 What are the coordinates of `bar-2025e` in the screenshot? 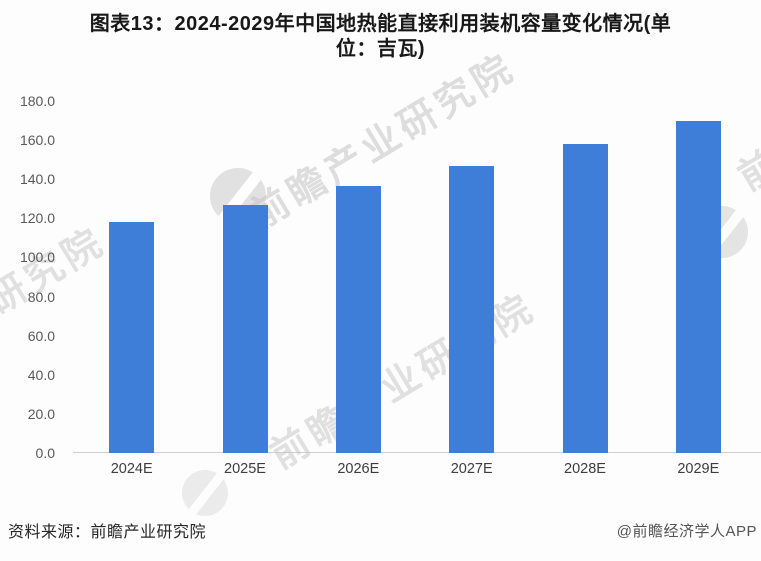 It's located at (245, 328).